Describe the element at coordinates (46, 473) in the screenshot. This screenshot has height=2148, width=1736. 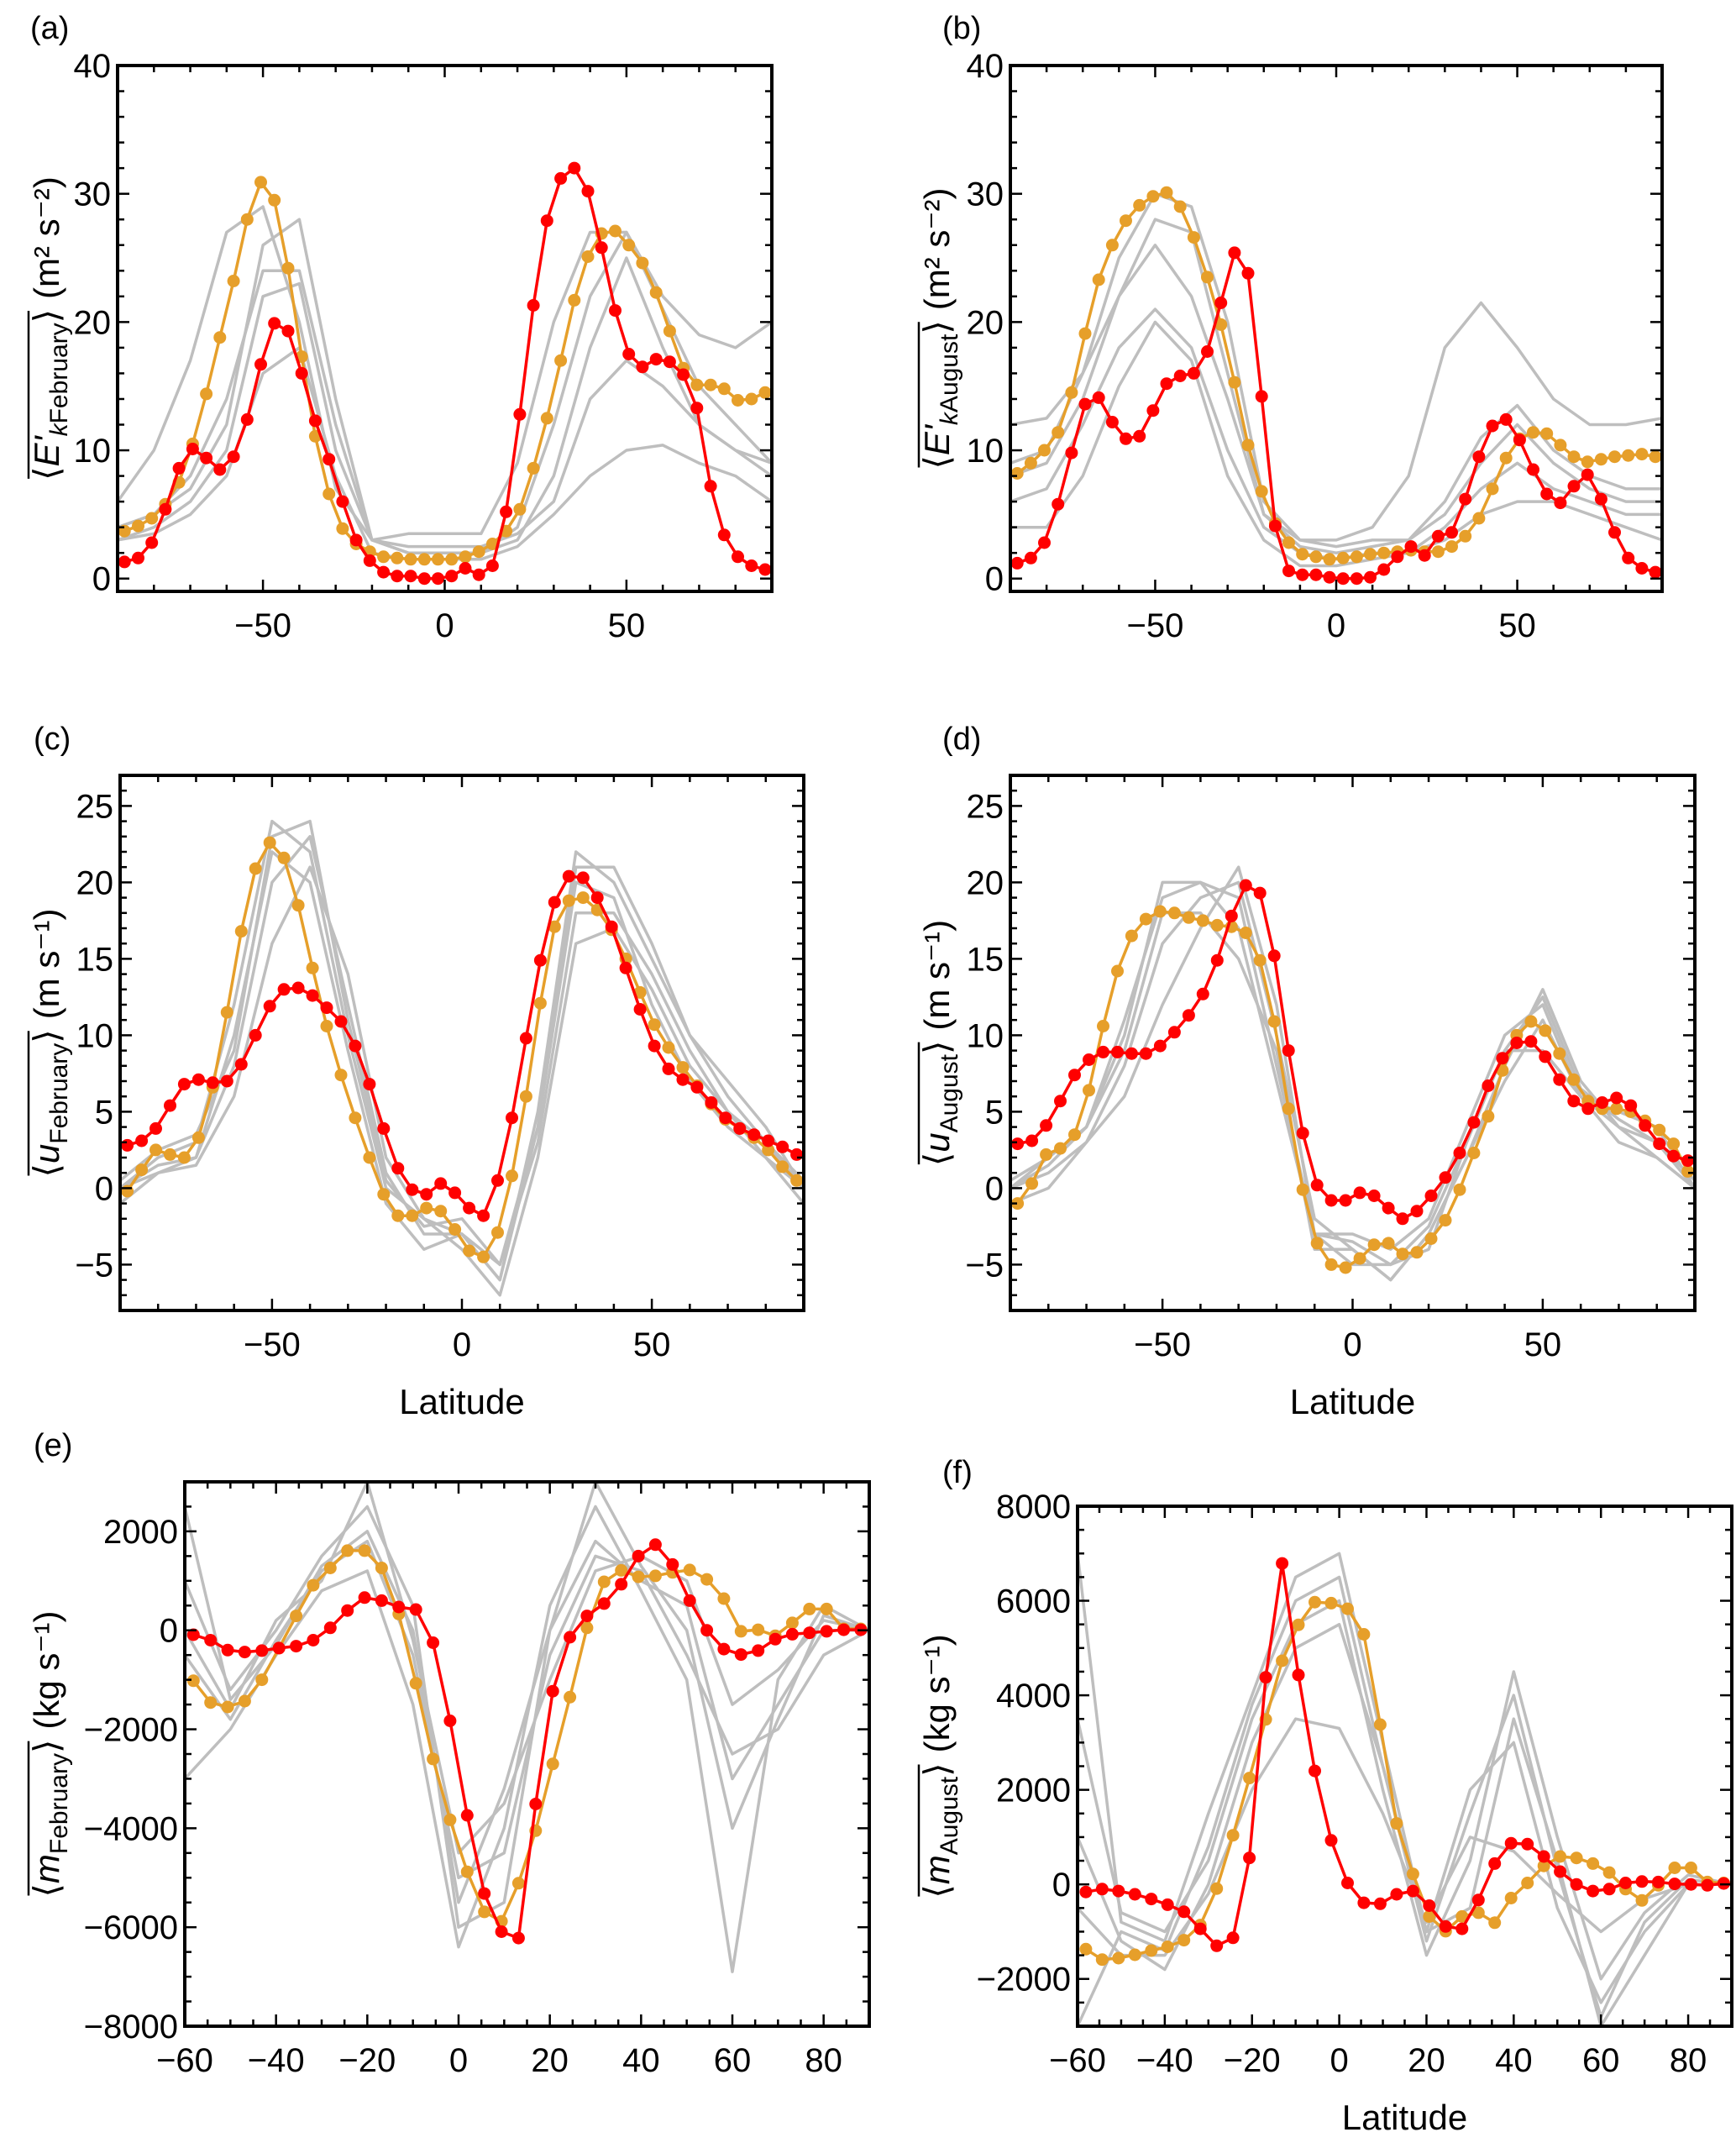
I see `angle-bracket-open: ⟨` at that location.